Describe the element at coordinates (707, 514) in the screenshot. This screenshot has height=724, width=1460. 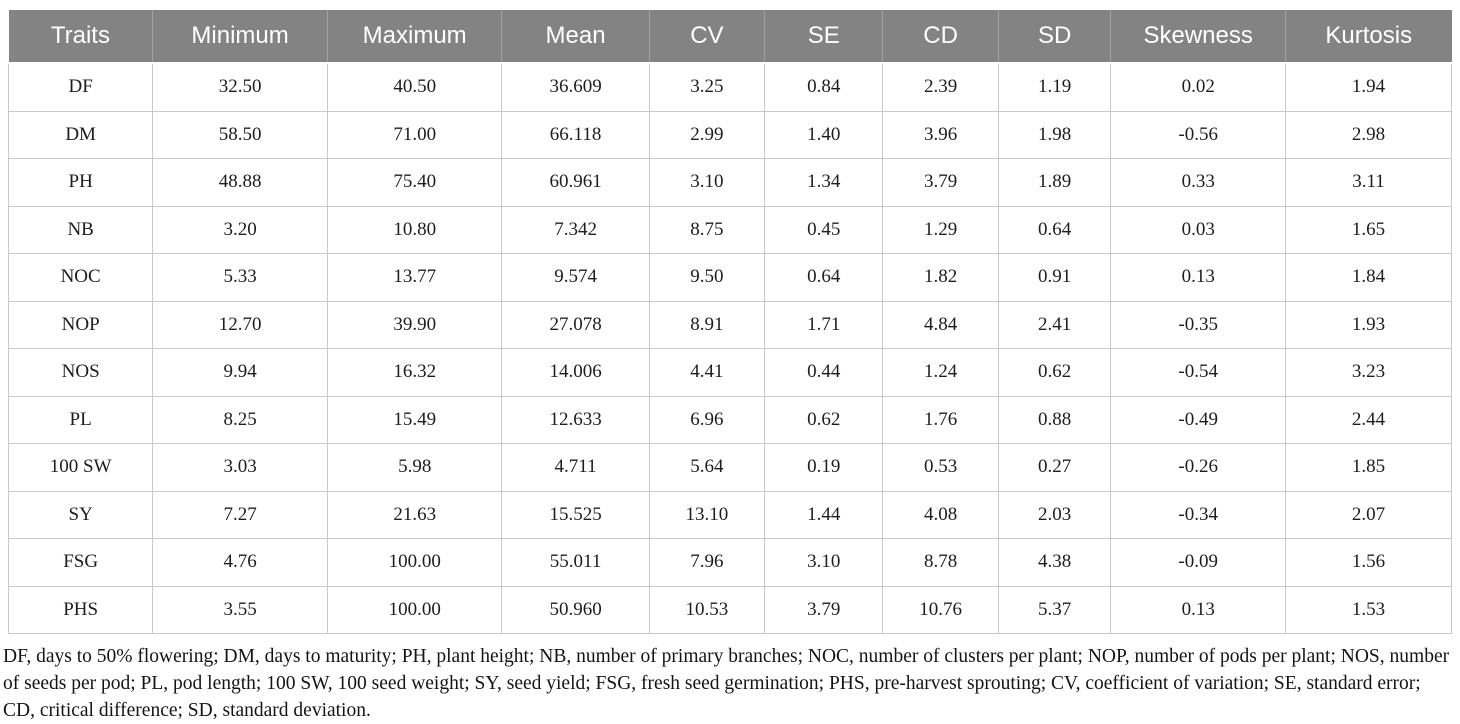
I see `table-cell: 13.10` at that location.